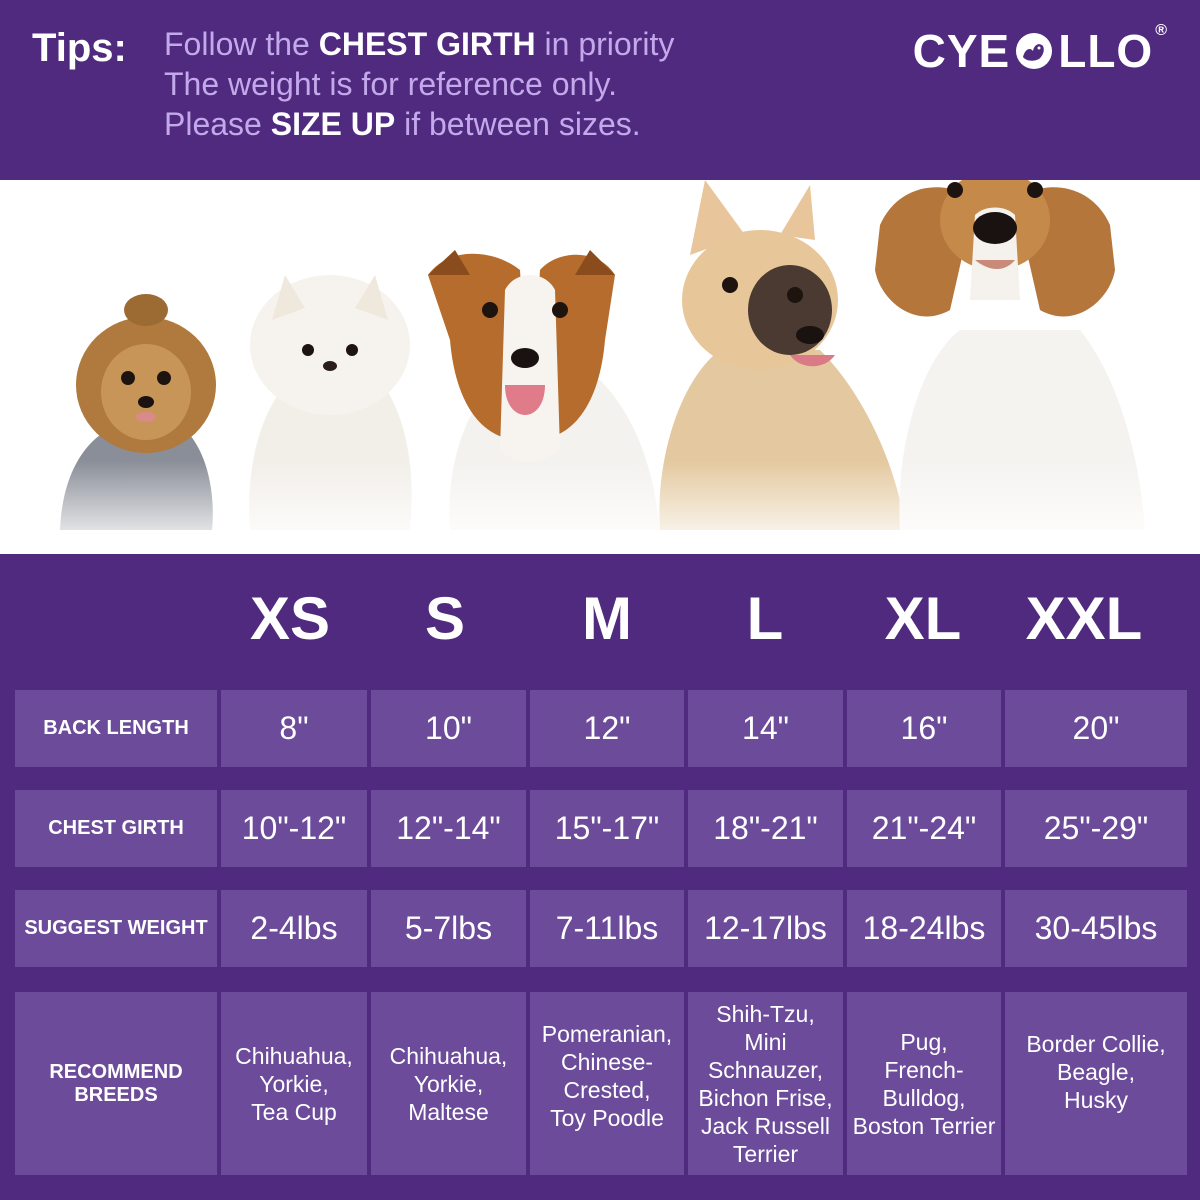 This screenshot has height=1200, width=1200. I want to click on chest-girth-xl: 21"-24", so click(924, 828).